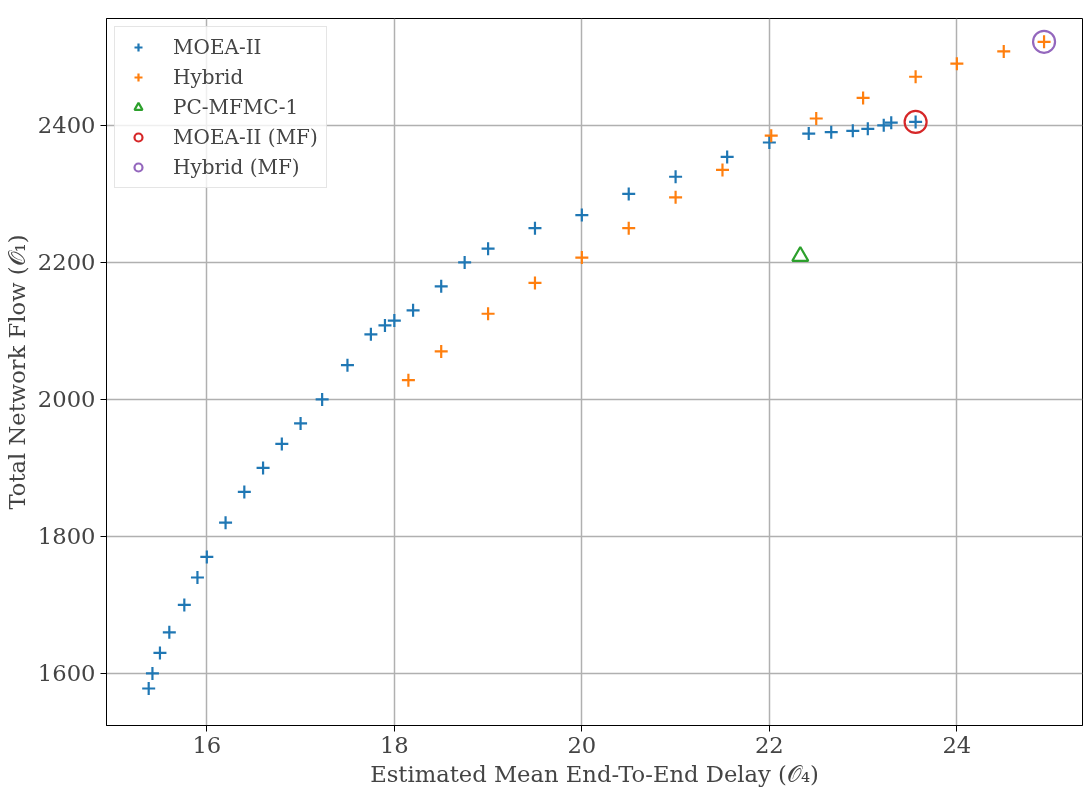 The width and height of the screenshot is (1086, 805). What do you see at coordinates (16, 372) in the screenshot?
I see `y-axis-title: Total Network Flow (𝒪₁)` at bounding box center [16, 372].